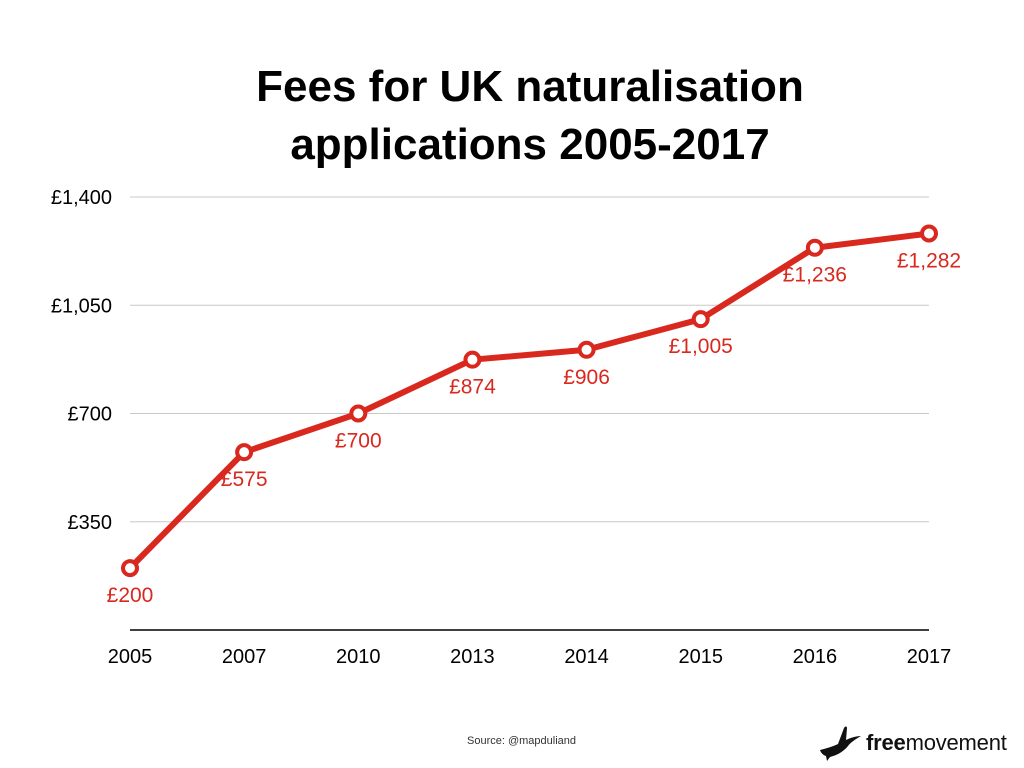 The image size is (1024, 768). Describe the element at coordinates (886, 742) in the screenshot. I see `logo-text-bold: free` at that location.